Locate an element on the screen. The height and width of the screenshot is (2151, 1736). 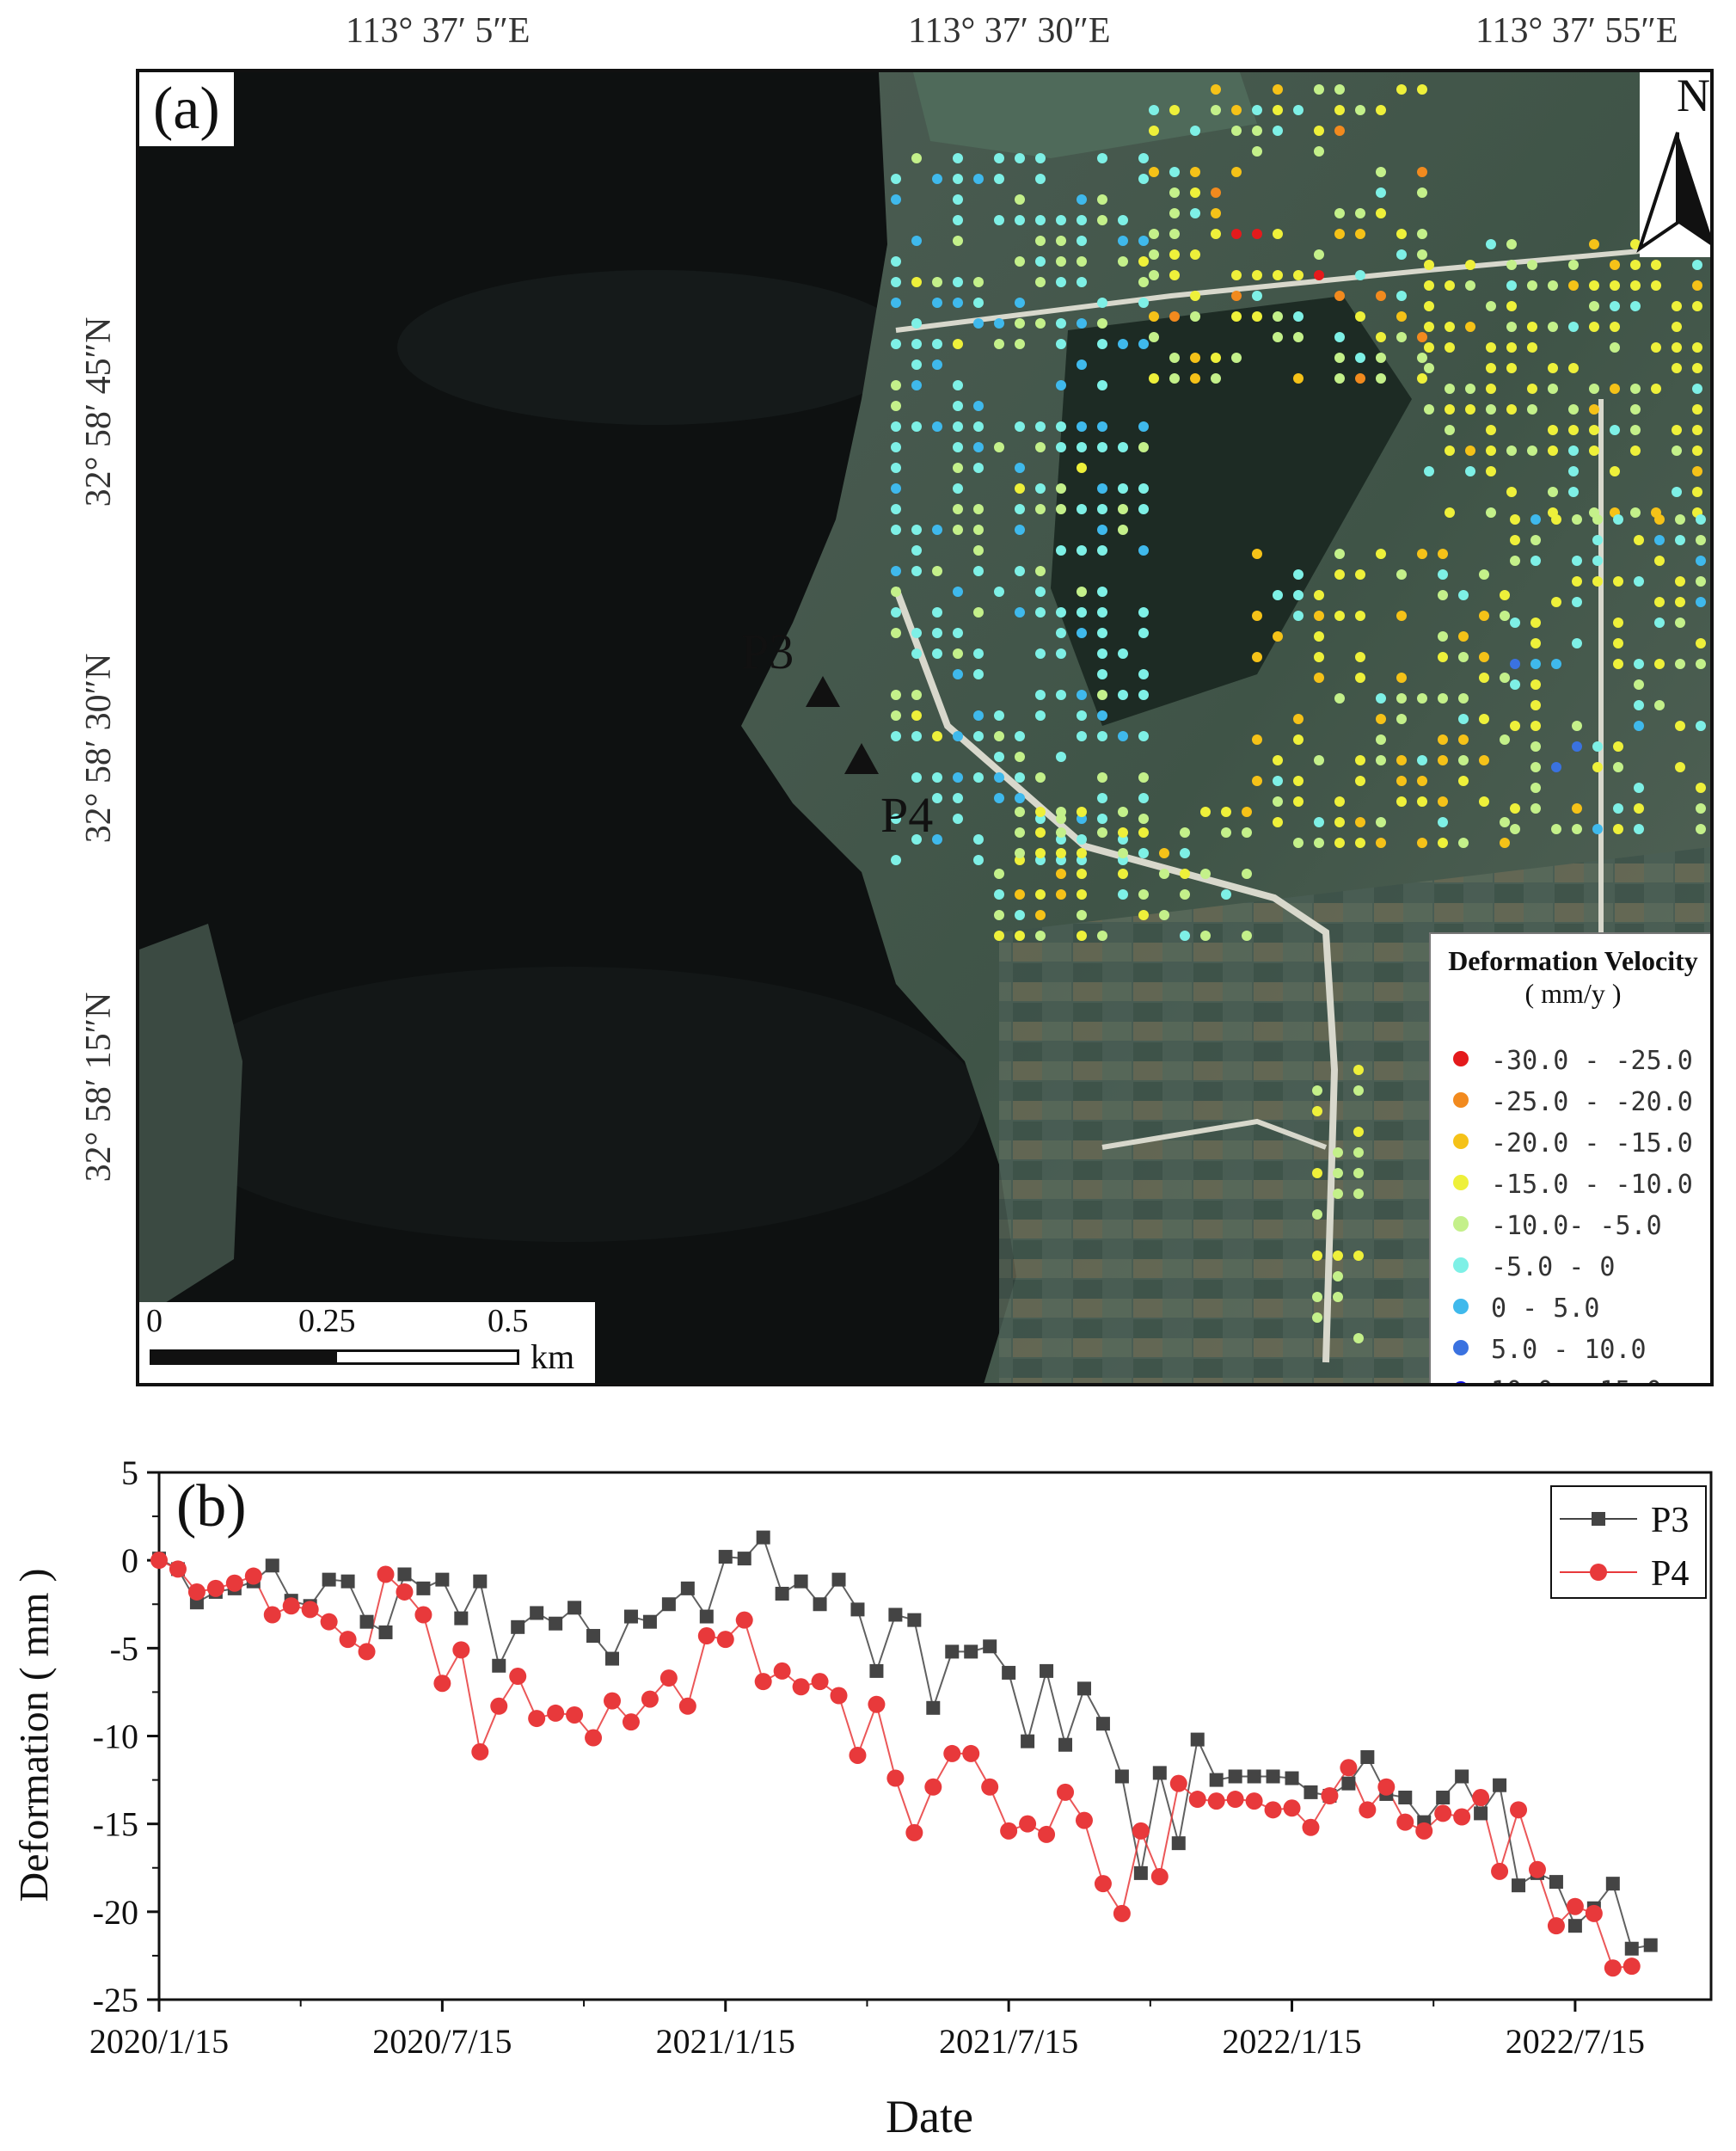
legend-label: -30.0 - -25.0 is located at coordinates (1592, 1061).